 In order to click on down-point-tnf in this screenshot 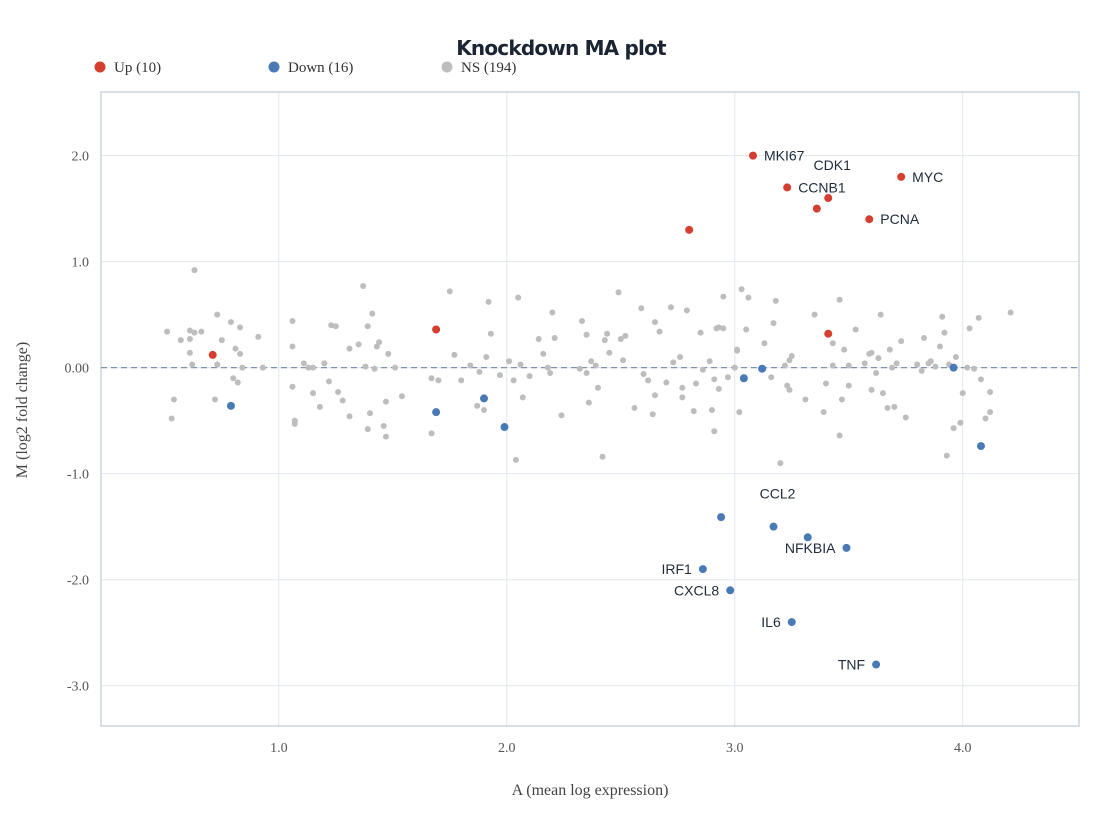, I will do `click(876, 664)`.